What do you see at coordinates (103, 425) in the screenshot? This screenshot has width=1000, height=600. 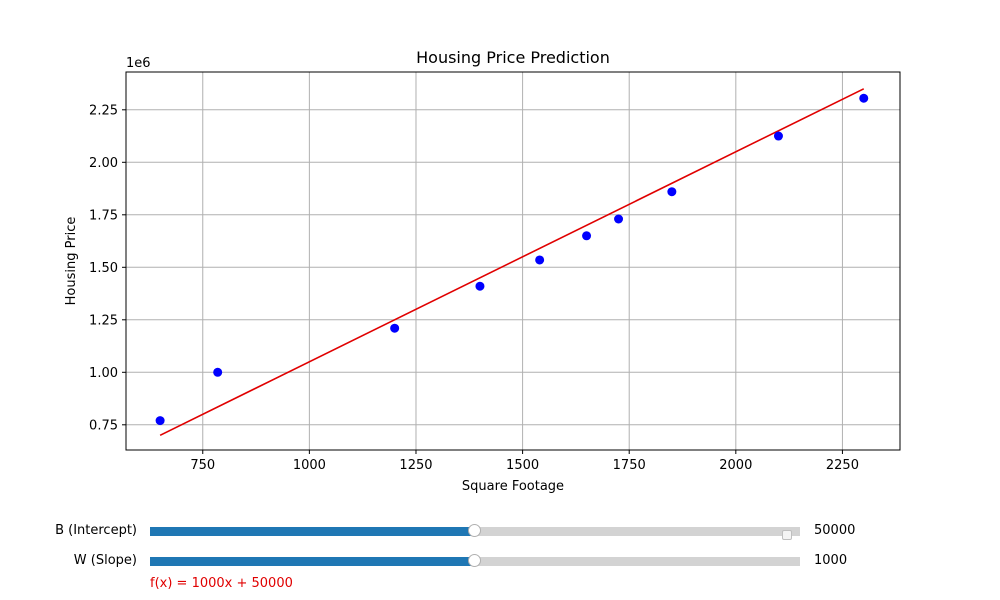 I see `y-tick-label: 0.75` at bounding box center [103, 425].